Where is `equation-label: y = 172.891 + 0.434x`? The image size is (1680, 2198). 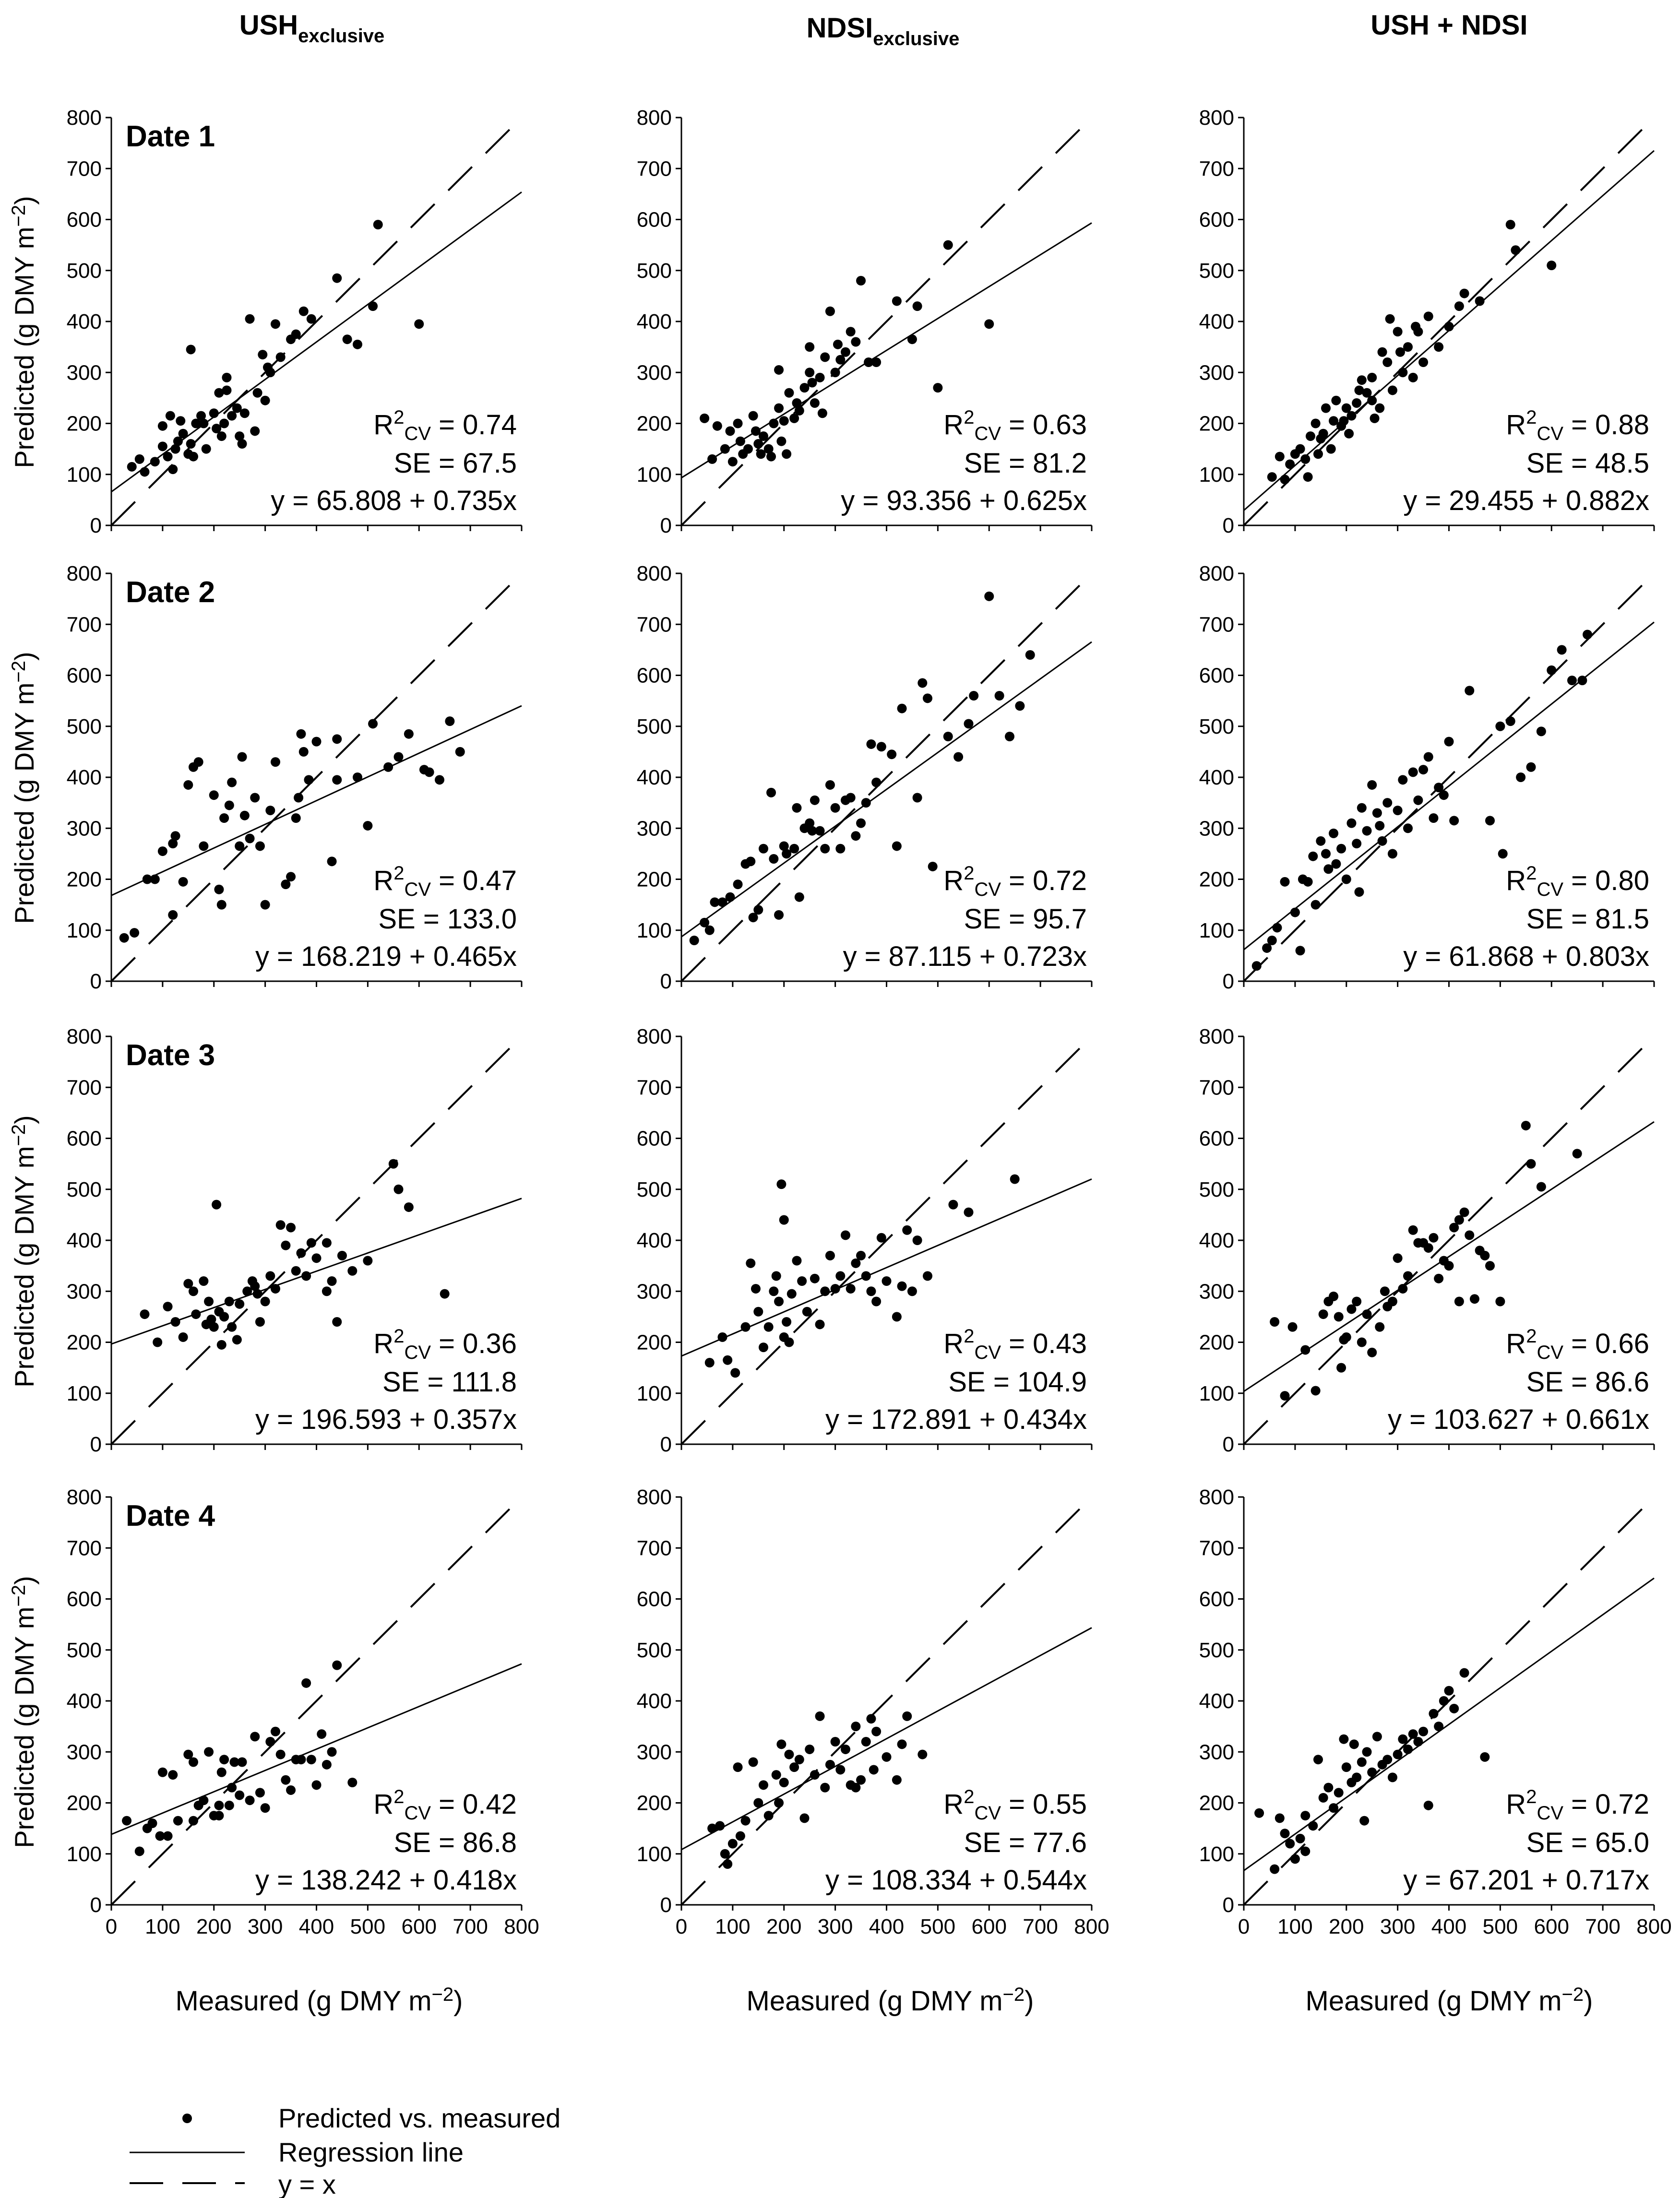 equation-label: y = 172.891 + 0.434x is located at coordinates (956, 1420).